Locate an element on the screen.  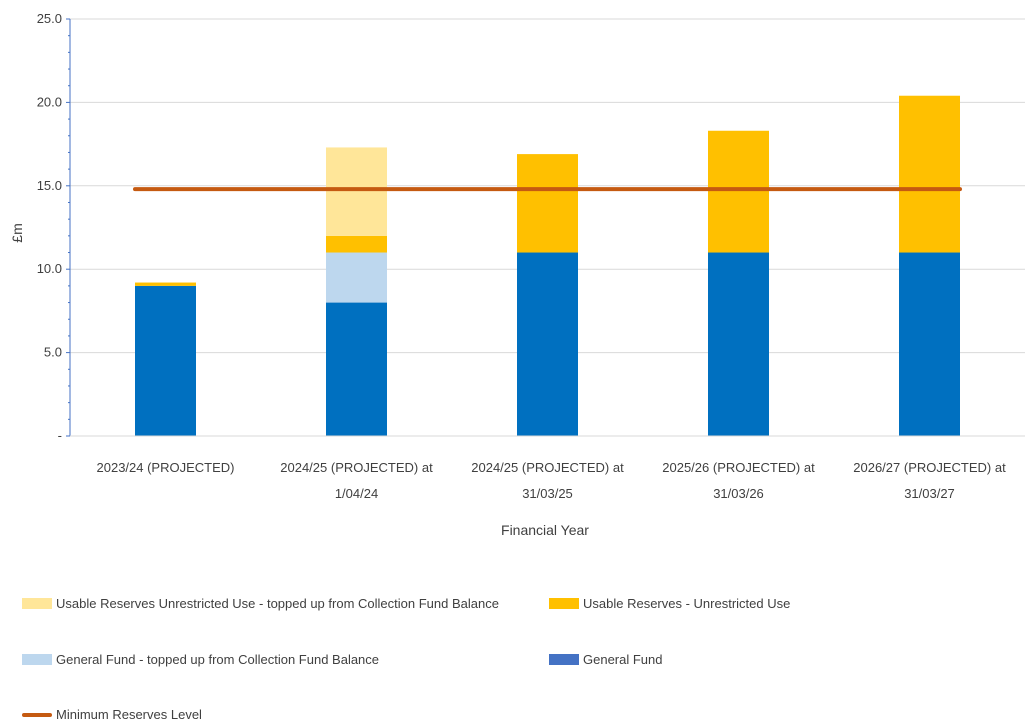
legend-item-usable-reserves-unrestricted: Usable Reserves - Unrestricted Use is located at coordinates (669, 603).